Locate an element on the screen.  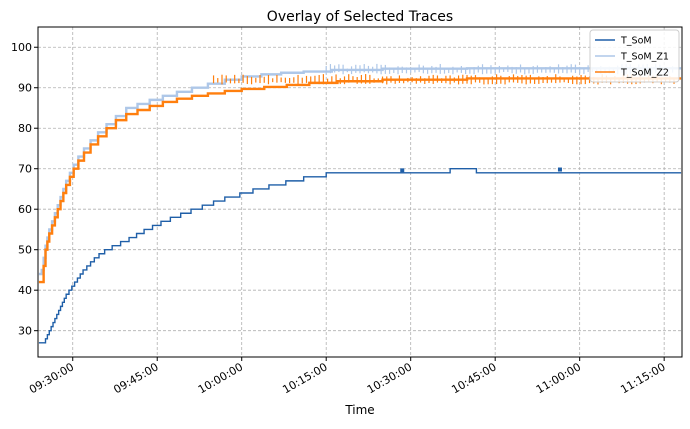
x-tick-label: 10:45:00 is located at coordinates (473, 378).